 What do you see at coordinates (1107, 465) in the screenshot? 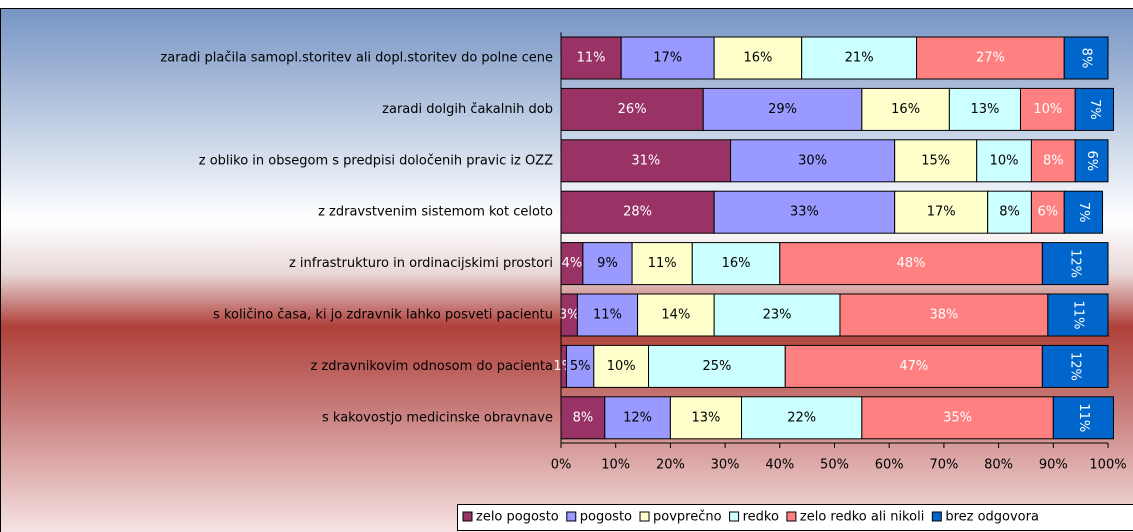
I see `x-tick-label: 100%` at bounding box center [1107, 465].